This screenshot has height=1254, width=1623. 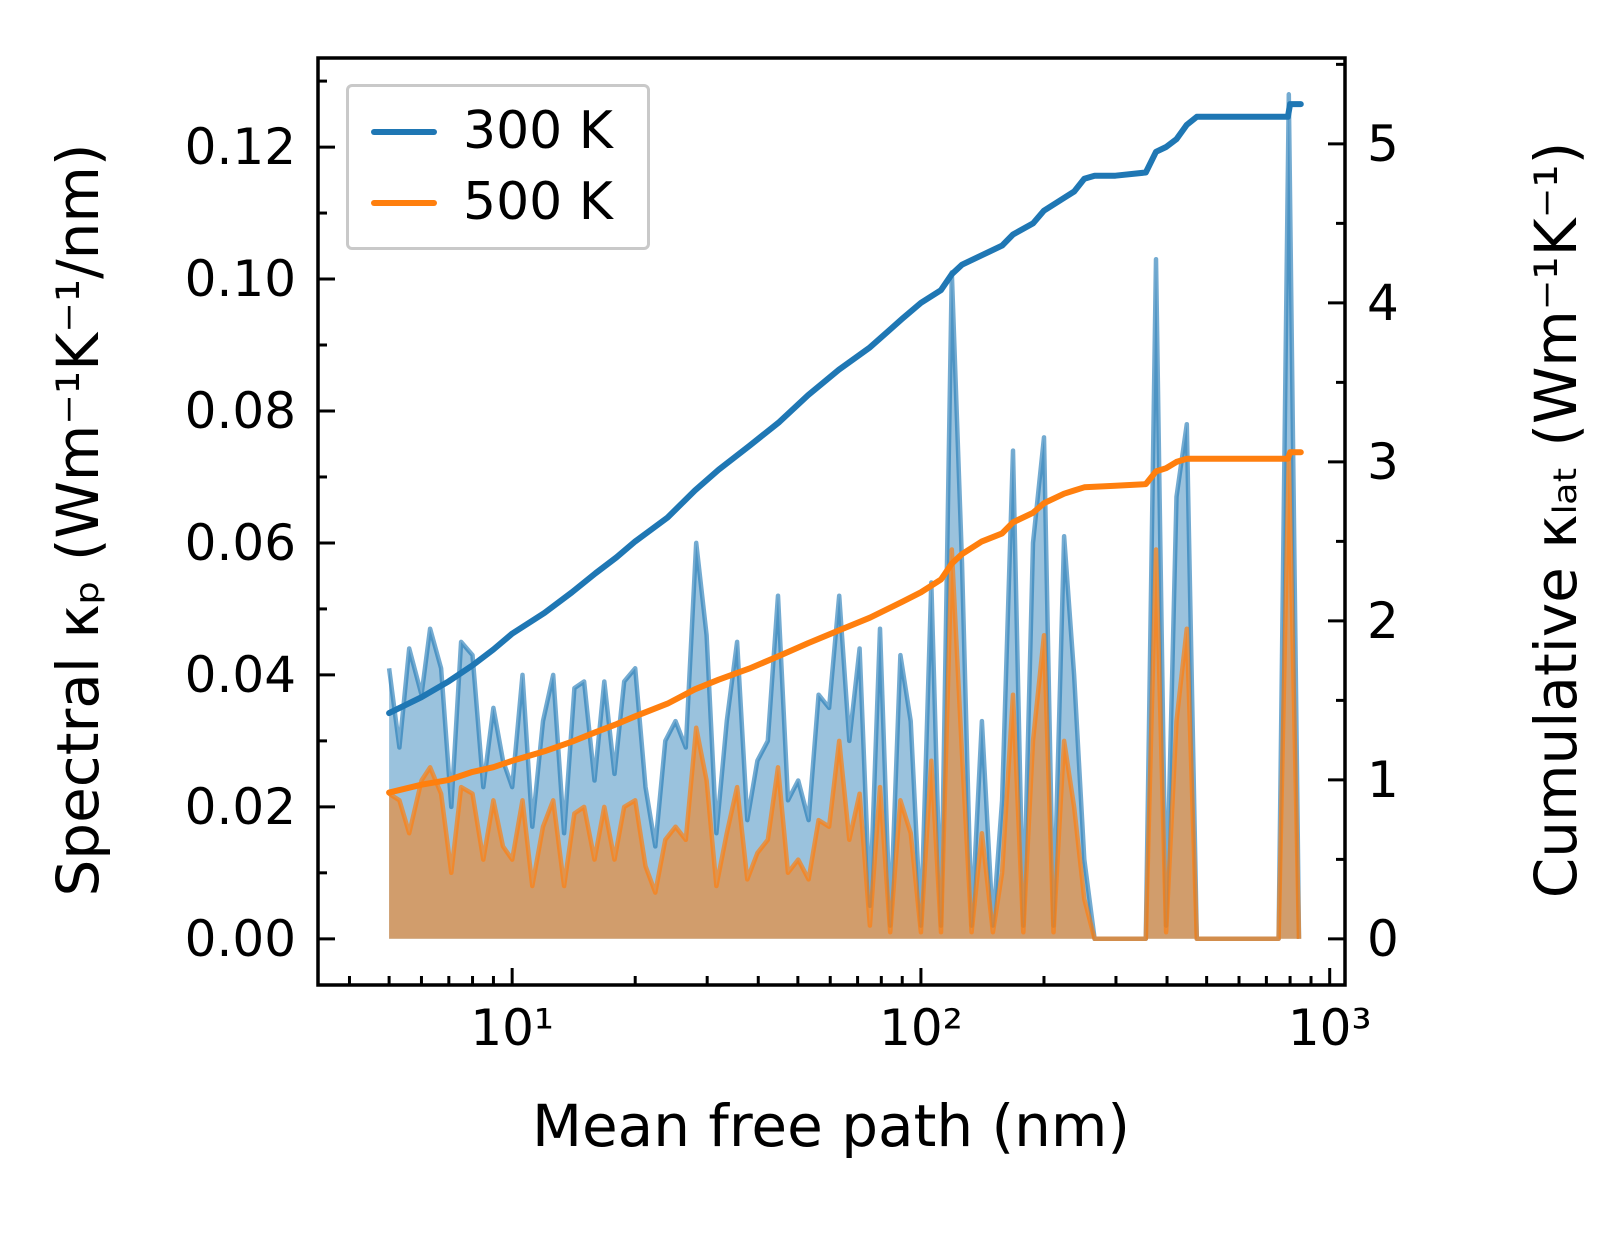 What do you see at coordinates (240, 147) in the screenshot?
I see `y-left-tick-label: 0.12` at bounding box center [240, 147].